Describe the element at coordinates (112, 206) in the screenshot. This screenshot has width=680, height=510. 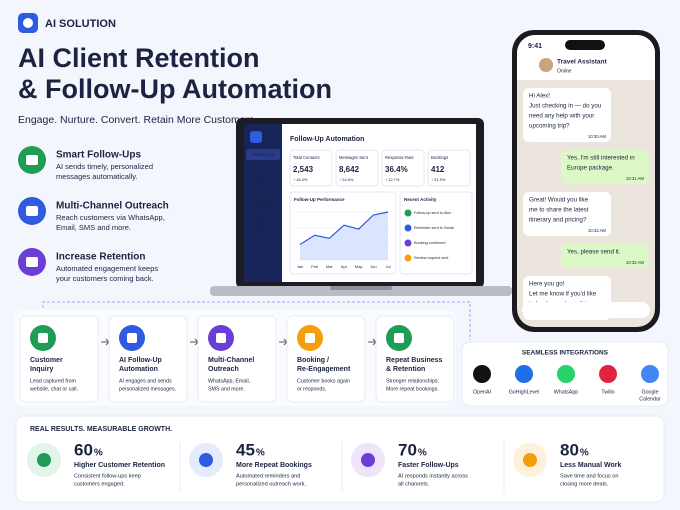
I see `feature-title: Multi-Channel Outreach` at that location.